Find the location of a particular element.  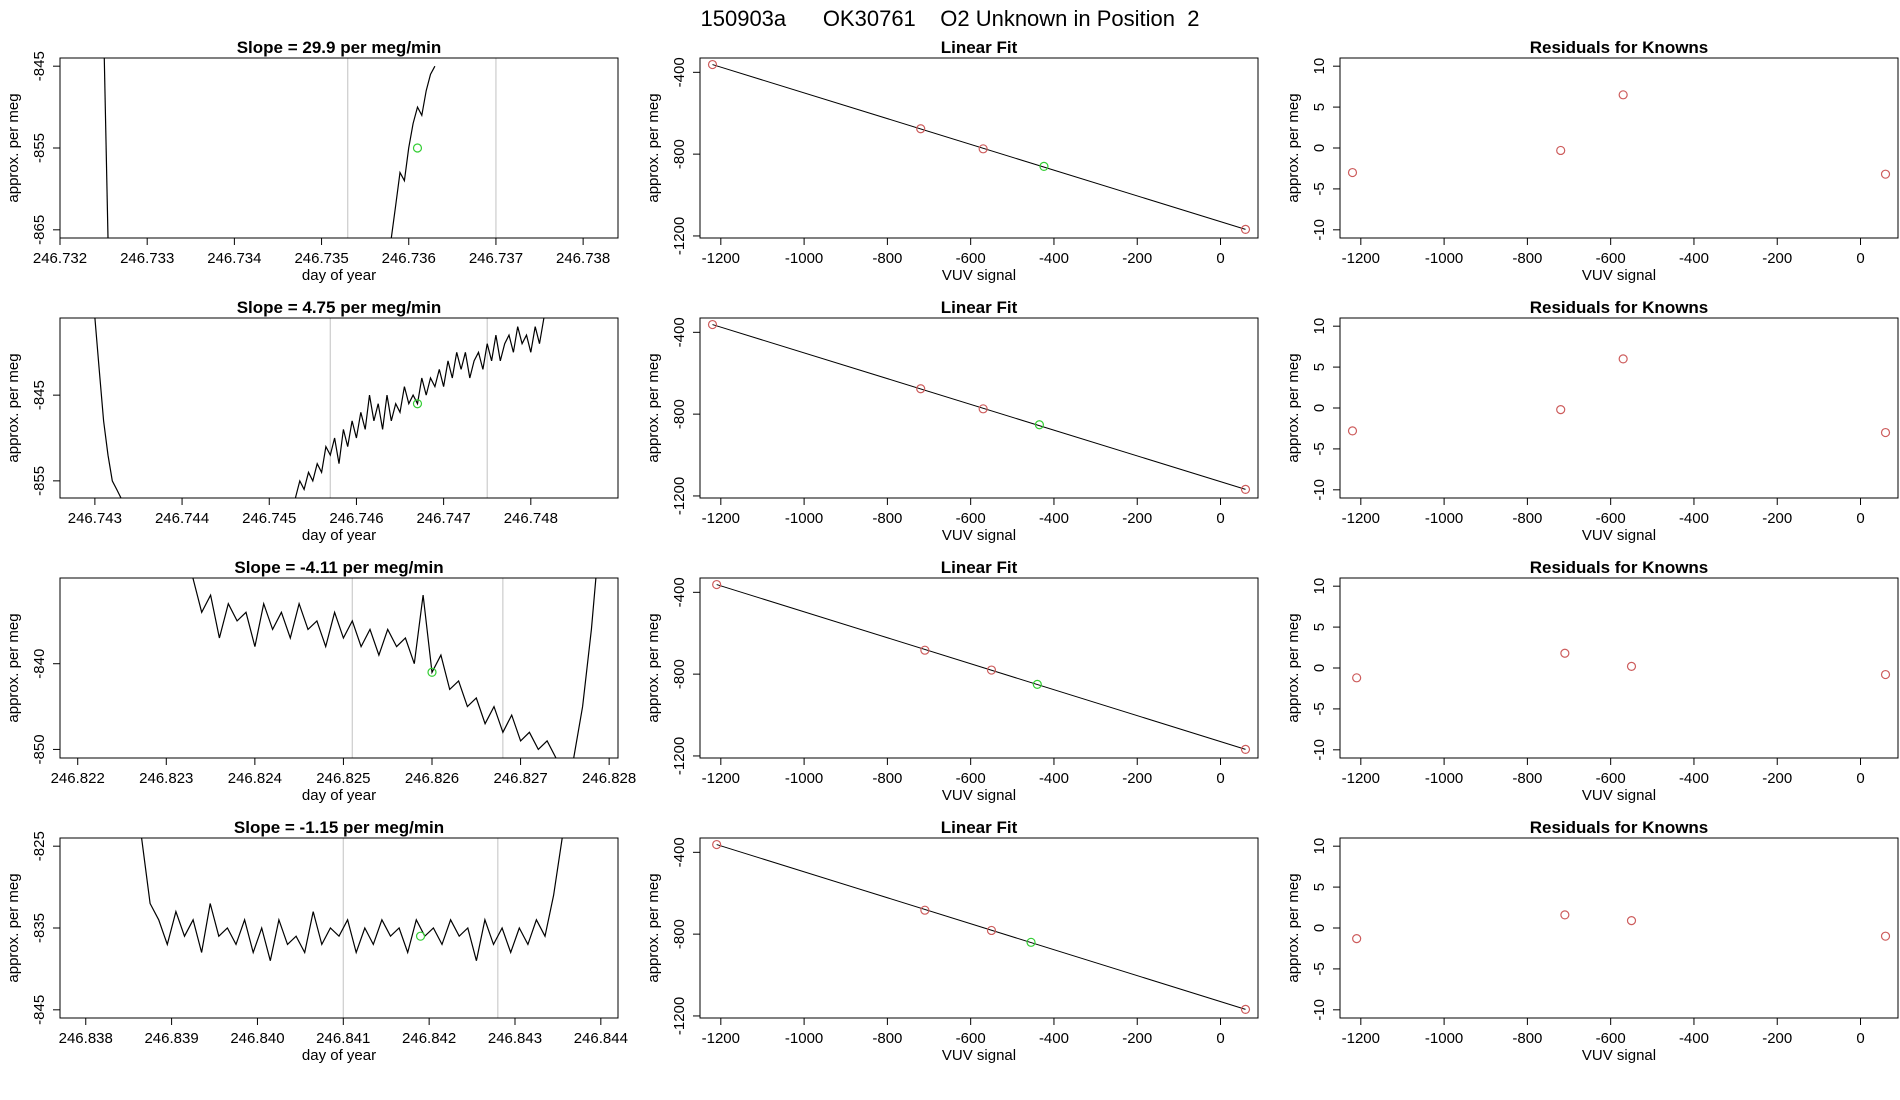

x-tick-label: 246.841 is located at coordinates (343, 1038).